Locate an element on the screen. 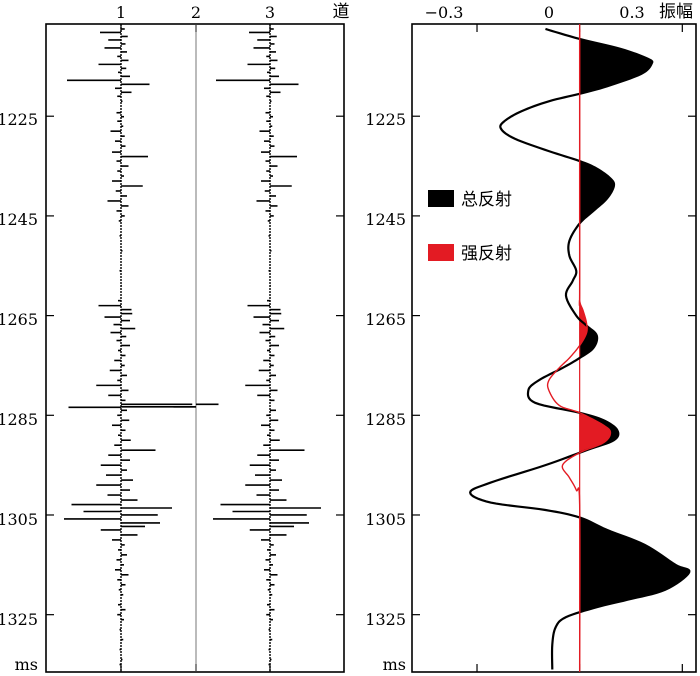 The image size is (700, 676). left-y-unit-label: ms is located at coordinates (26, 664).